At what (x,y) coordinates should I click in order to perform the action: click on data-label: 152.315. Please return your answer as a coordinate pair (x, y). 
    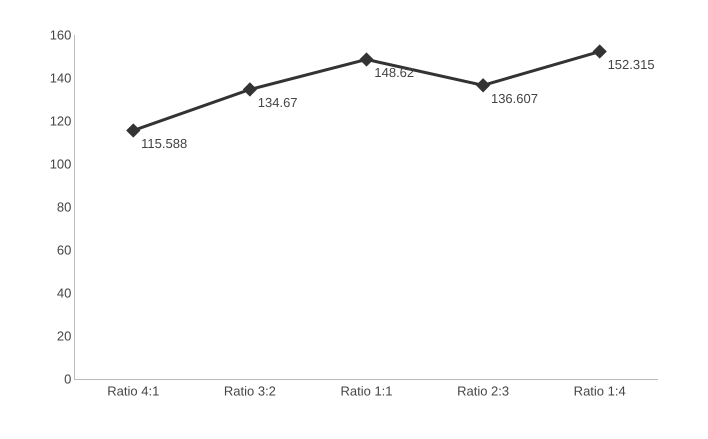
    Looking at the image, I should click on (631, 64).